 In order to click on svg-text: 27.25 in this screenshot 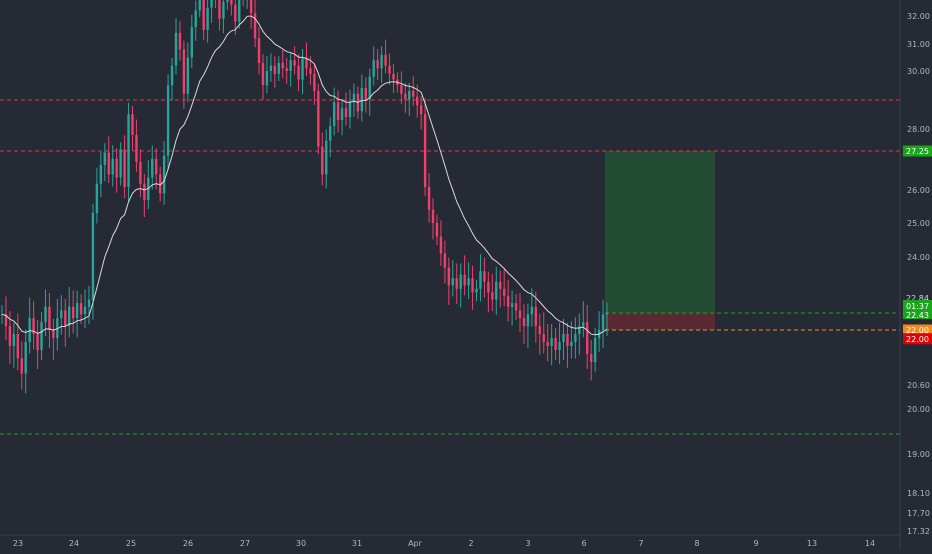, I will do `click(917, 151)`.